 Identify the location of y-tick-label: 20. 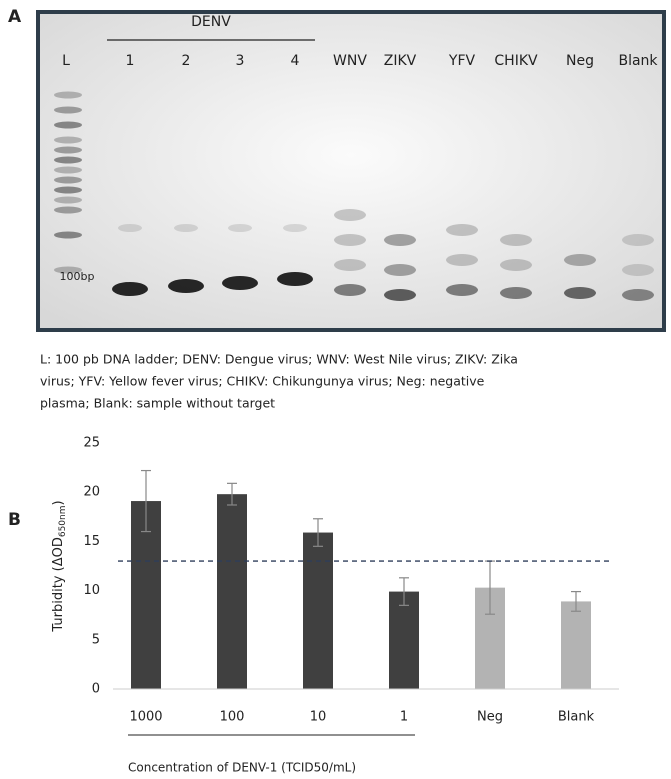
(91, 492).